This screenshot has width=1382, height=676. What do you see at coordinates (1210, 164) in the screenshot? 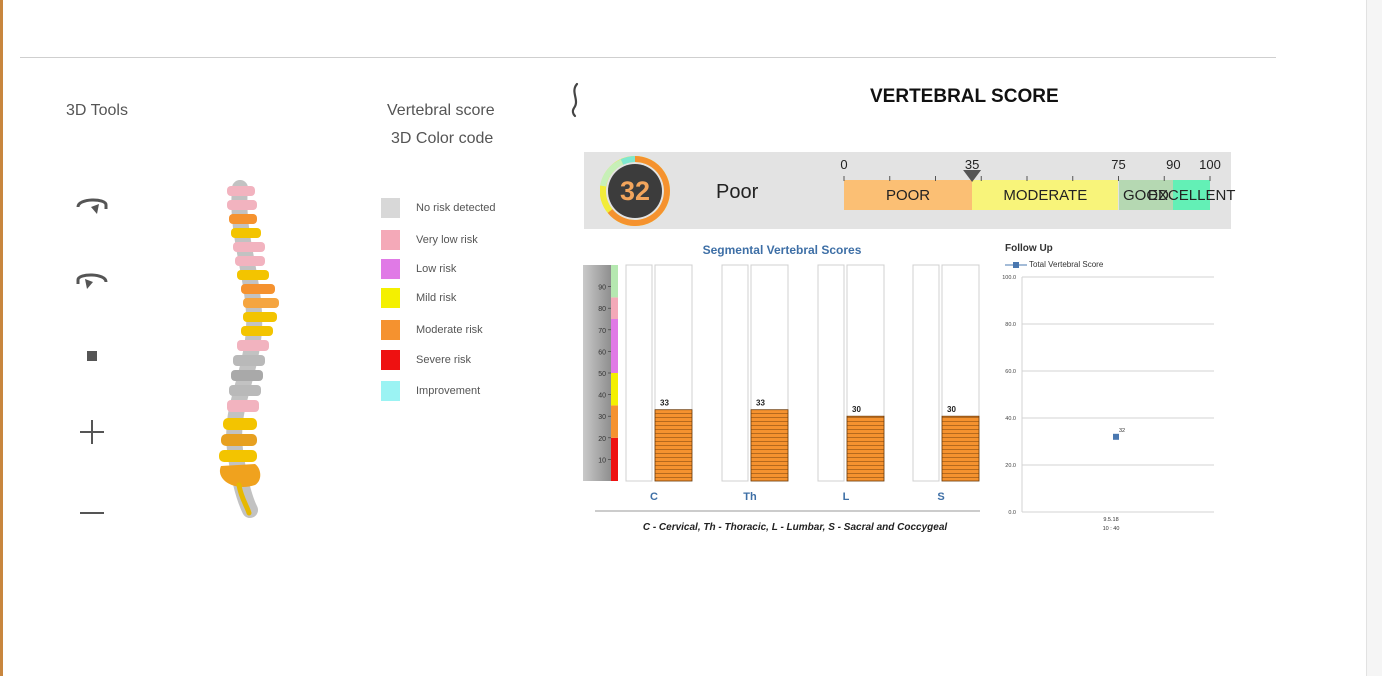
I see `scale-tick-label: 100` at bounding box center [1210, 164].